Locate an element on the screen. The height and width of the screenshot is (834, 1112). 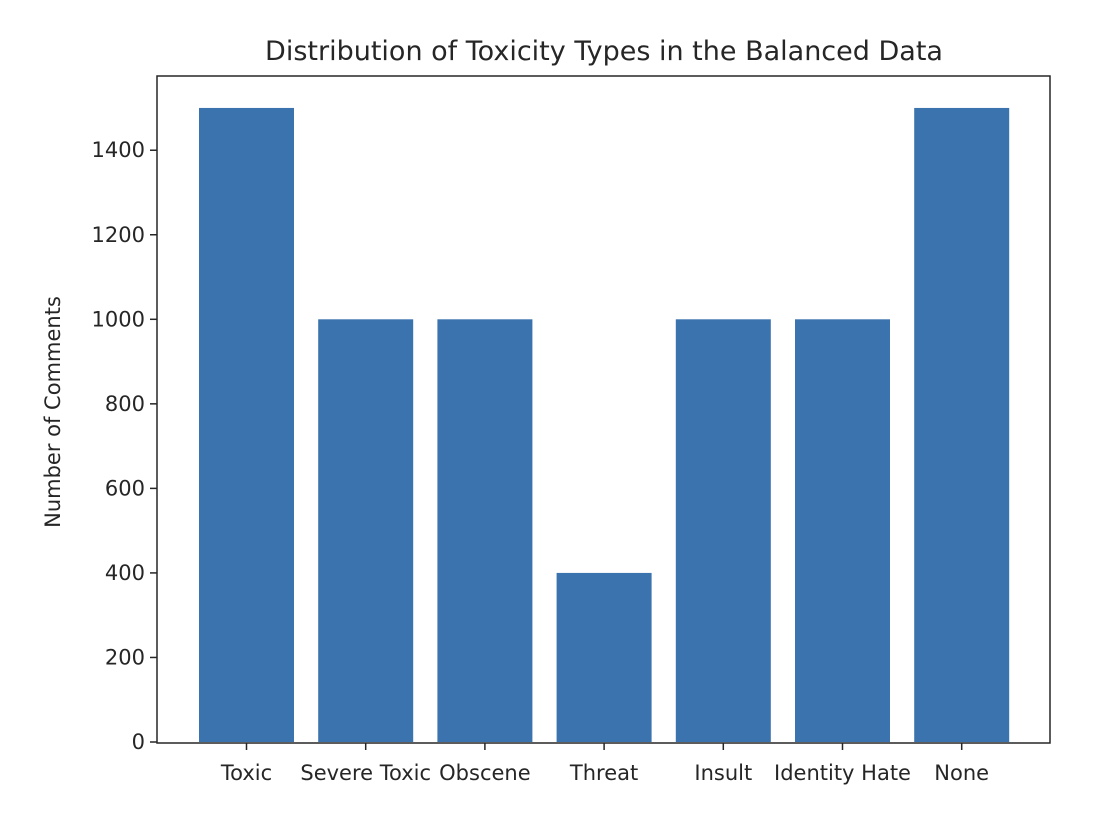
y-tick-label: 200 is located at coordinates (125, 657).